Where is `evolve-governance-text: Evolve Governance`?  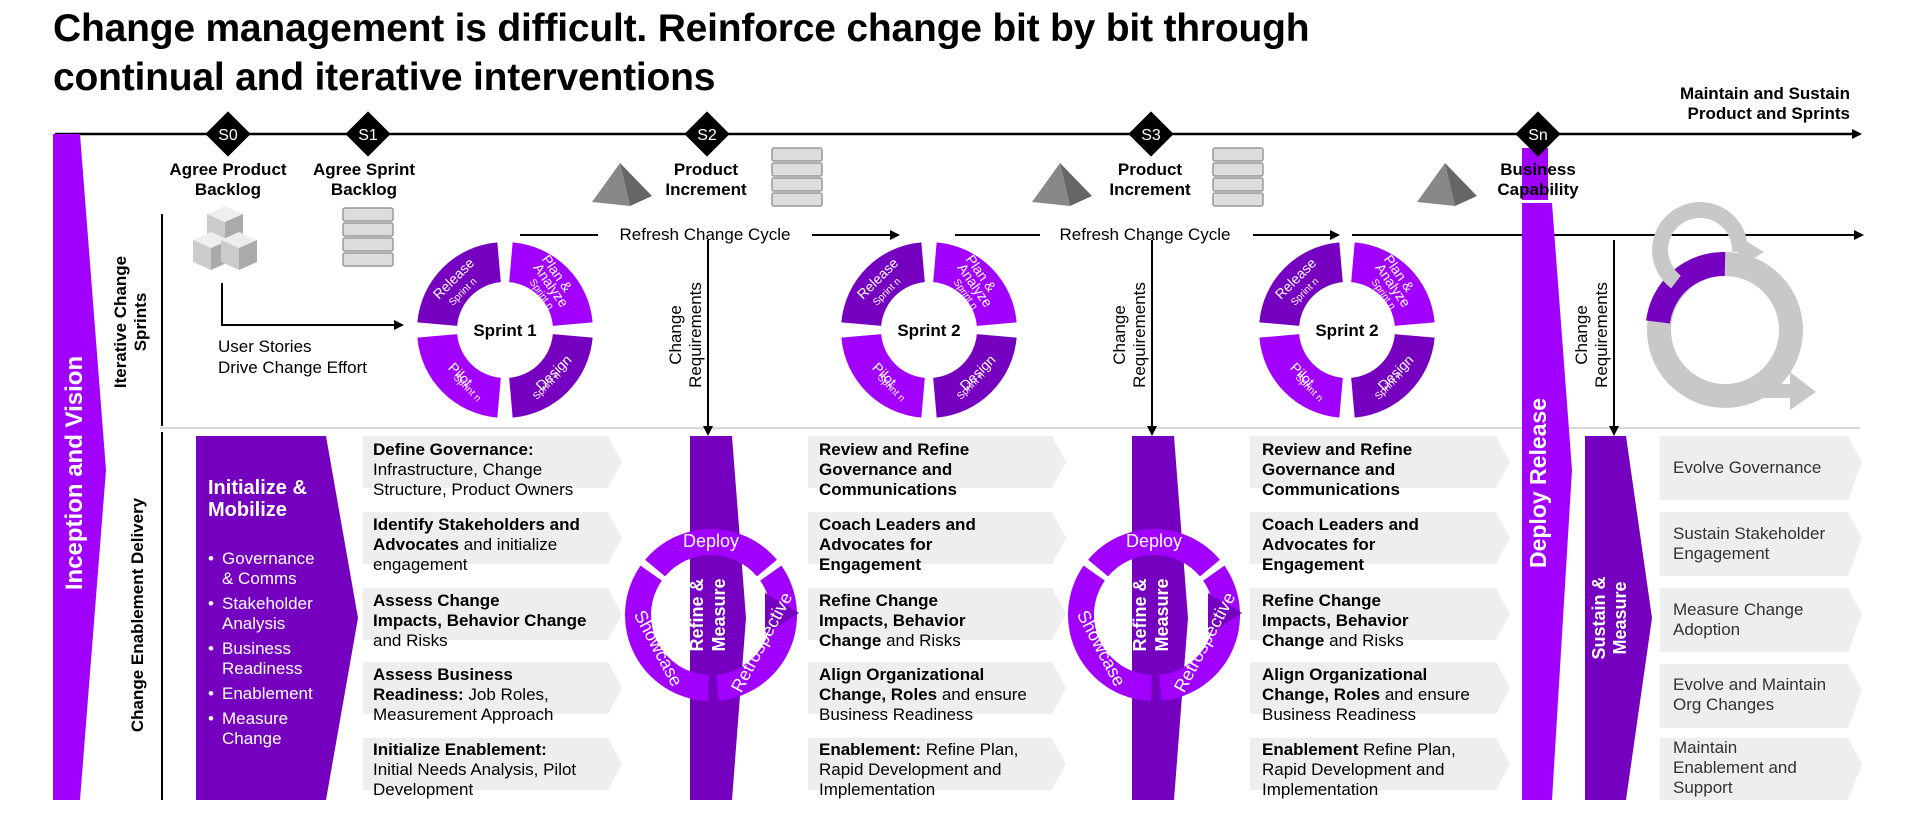 evolve-governance-text: Evolve Governance is located at coordinates (1747, 467).